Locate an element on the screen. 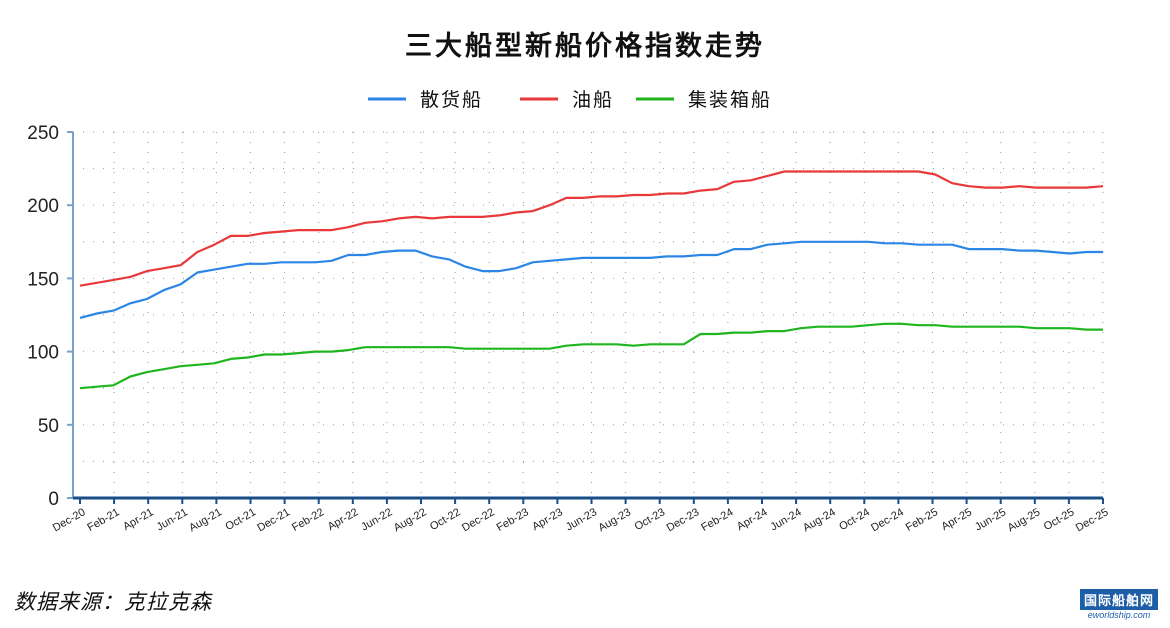  y-tick-label: 200 is located at coordinates (43, 206).